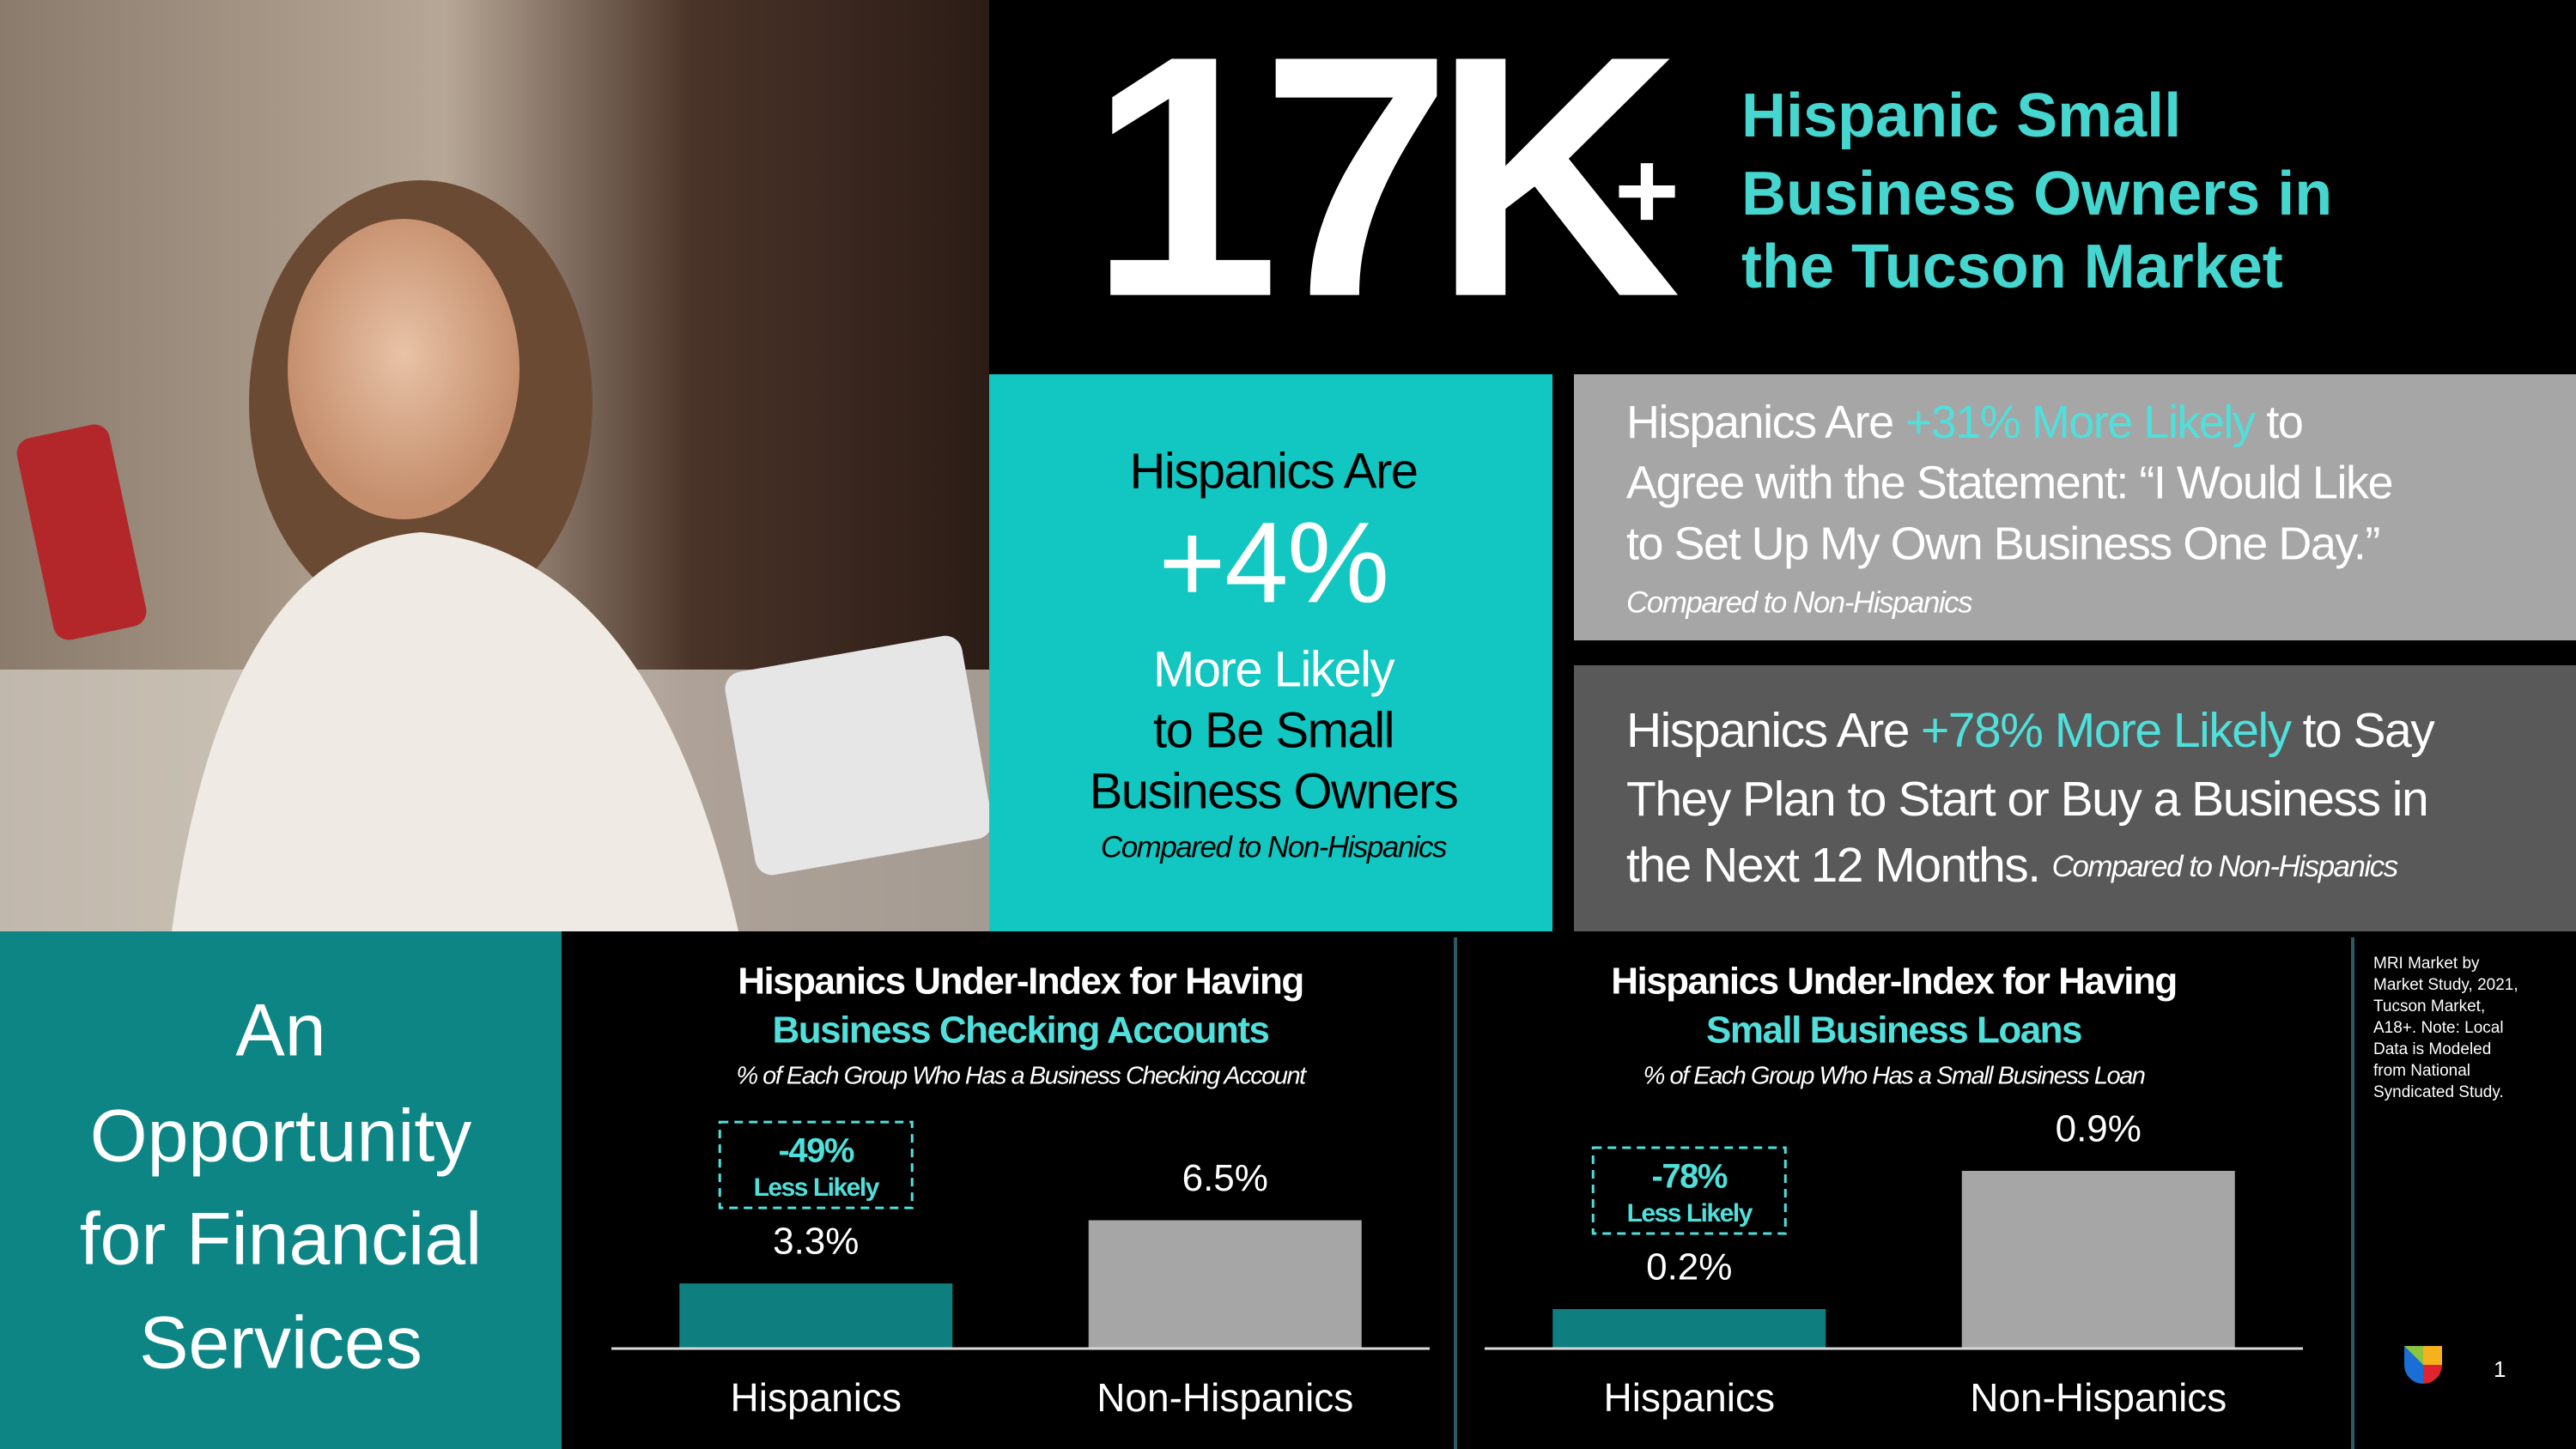  I want to click on headline-number: 17K, so click(1385, 184).